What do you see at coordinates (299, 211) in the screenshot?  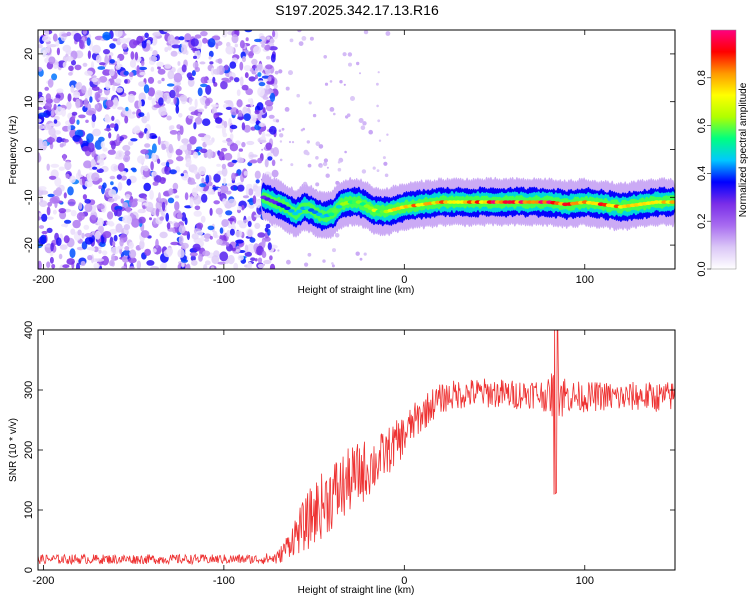 I see `heatmap-ridge-peak` at bounding box center [299, 211].